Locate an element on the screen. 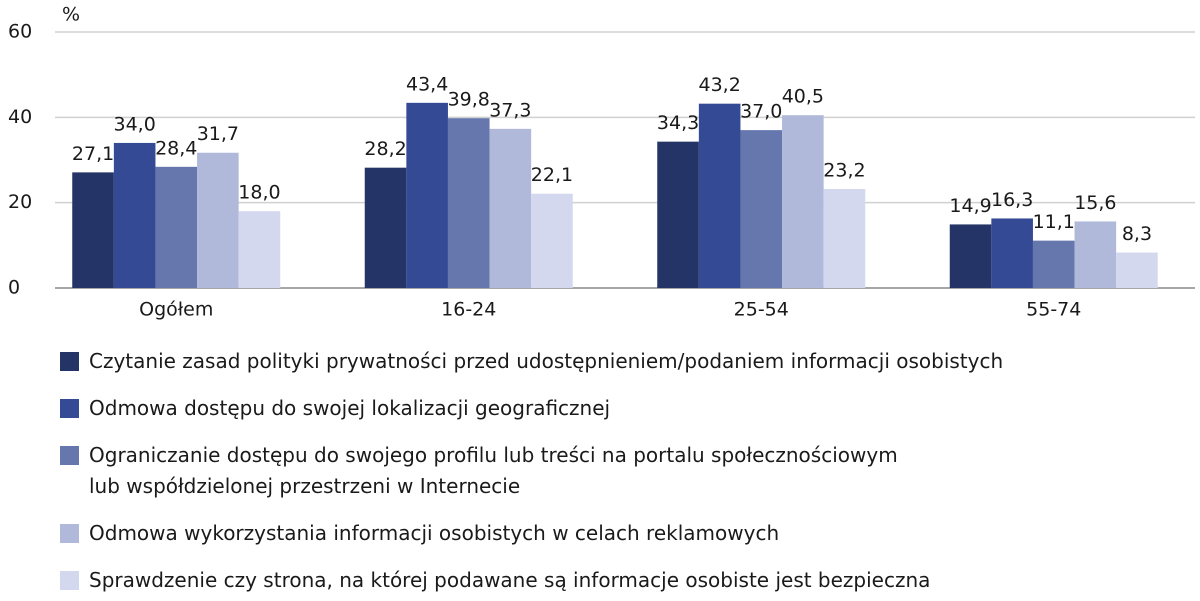 This screenshot has width=1200, height=601. y-axis-label: % is located at coordinates (71, 15).